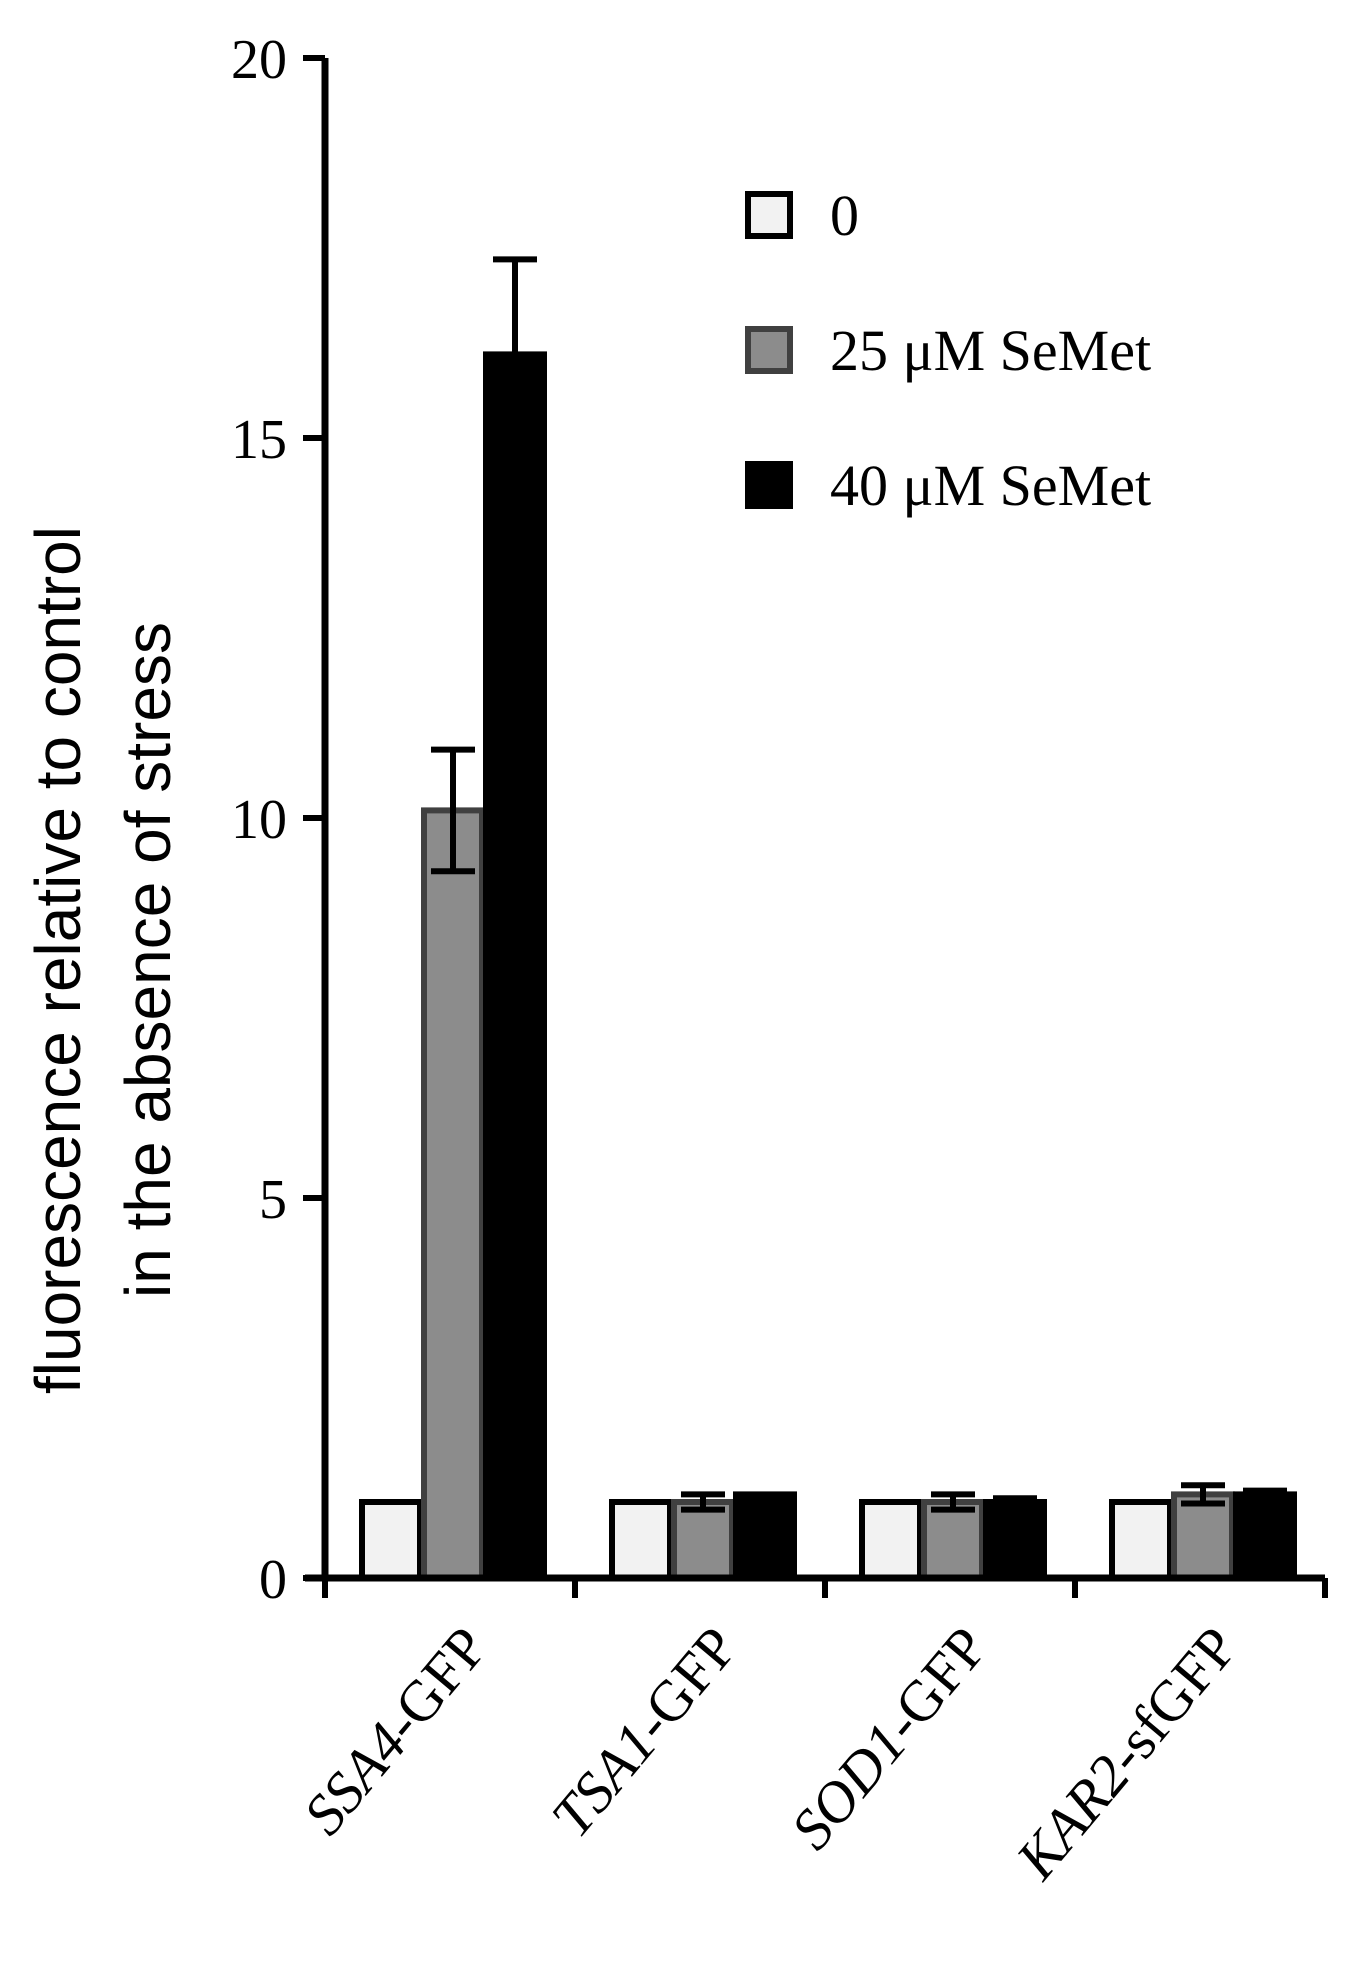 This screenshot has height=1966, width=1357. What do you see at coordinates (1171, 1700) in the screenshot?
I see `x-tick-label-suffix-4: -sfGFP` at bounding box center [1171, 1700].